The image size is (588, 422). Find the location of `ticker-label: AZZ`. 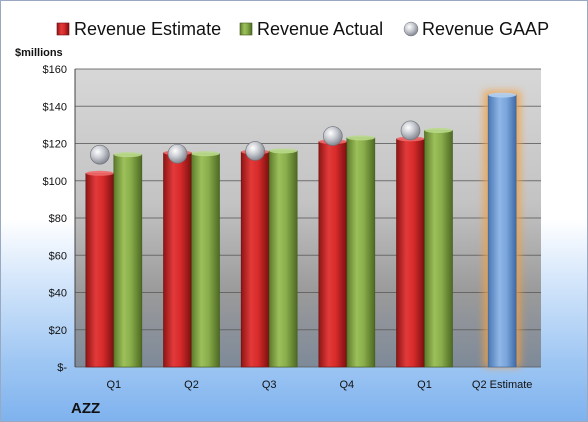

ticker-label: AZZ is located at coordinates (85, 408).